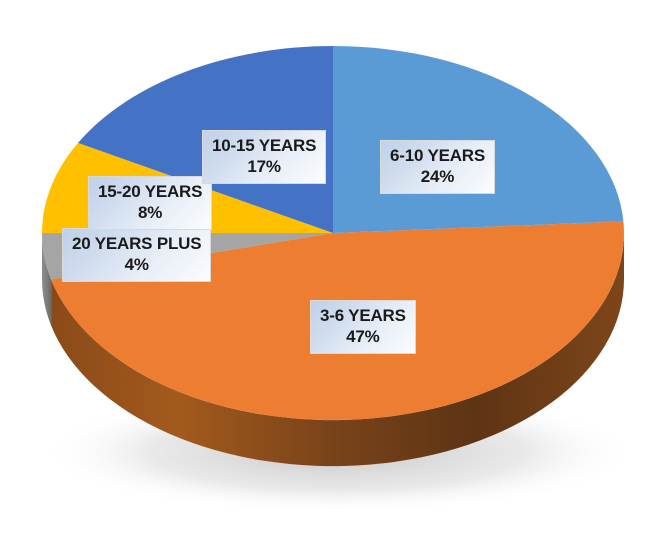 This screenshot has width=666, height=534. I want to click on data-label-6-10-years: 6-10 YEARS 24%, so click(438, 167).